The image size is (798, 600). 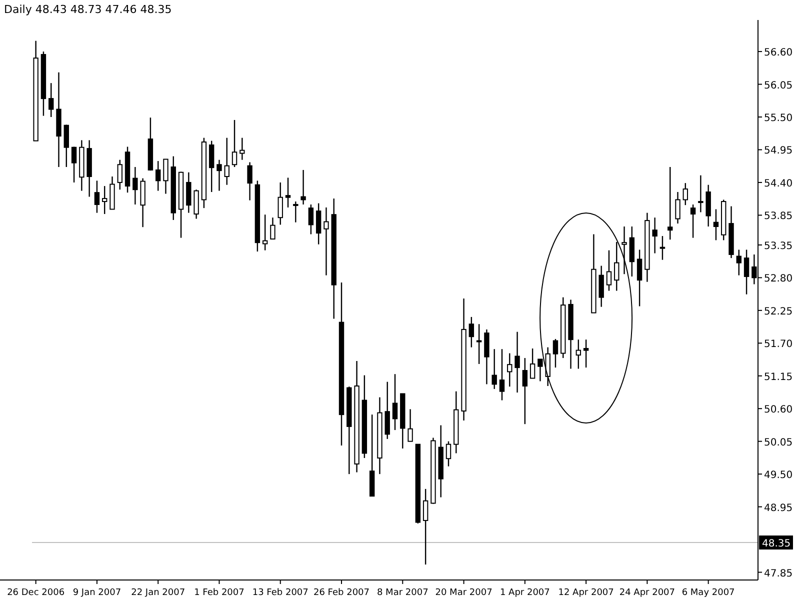 I want to click on y-tick-label: 51.70, so click(x=778, y=344).